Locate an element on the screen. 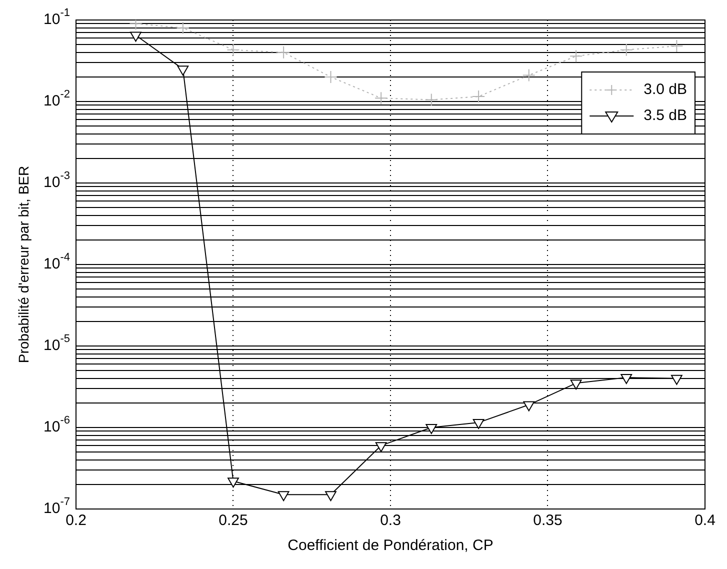 This screenshot has height=569, width=727. x-tick-label: 0.4 is located at coordinates (705, 521).